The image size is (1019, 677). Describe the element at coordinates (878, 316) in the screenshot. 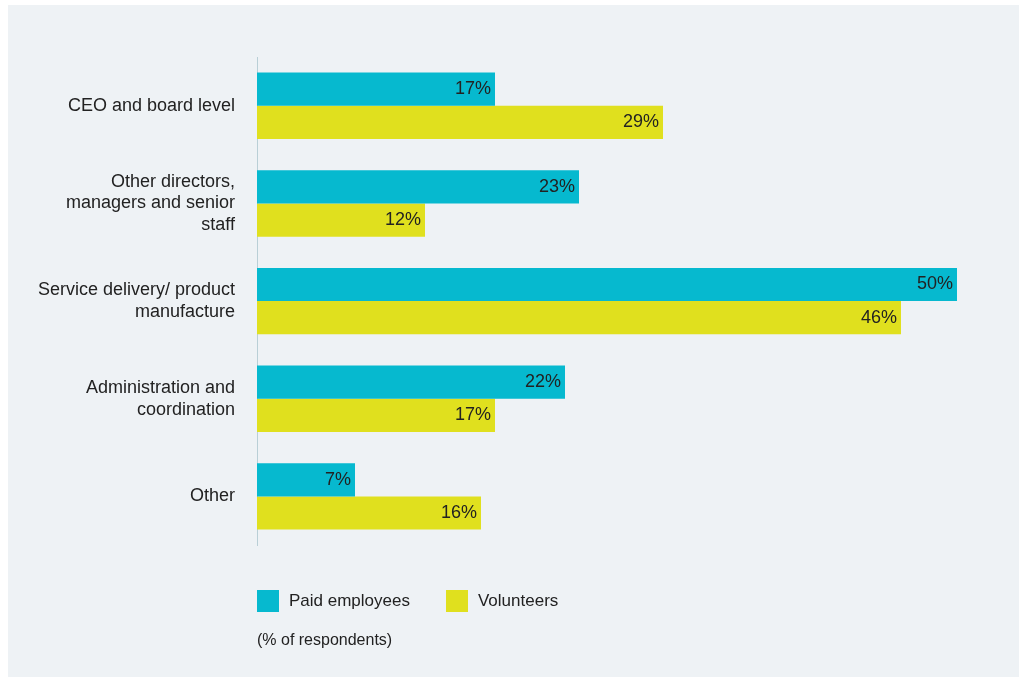

I see `data-label: 46%` at that location.